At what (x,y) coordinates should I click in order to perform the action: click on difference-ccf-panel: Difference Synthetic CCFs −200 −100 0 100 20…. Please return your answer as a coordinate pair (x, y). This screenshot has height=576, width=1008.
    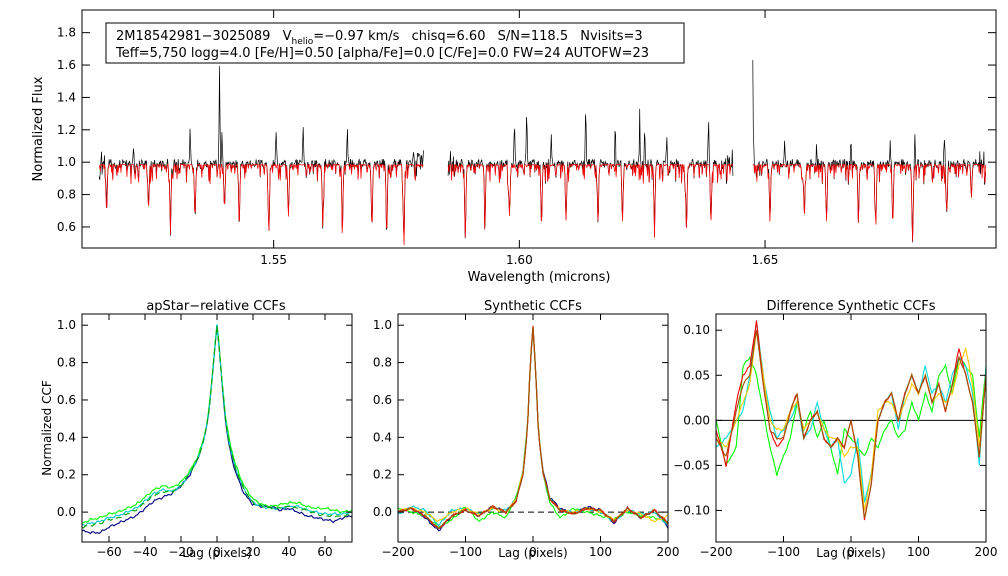
    Looking at the image, I should click on (835, 429).